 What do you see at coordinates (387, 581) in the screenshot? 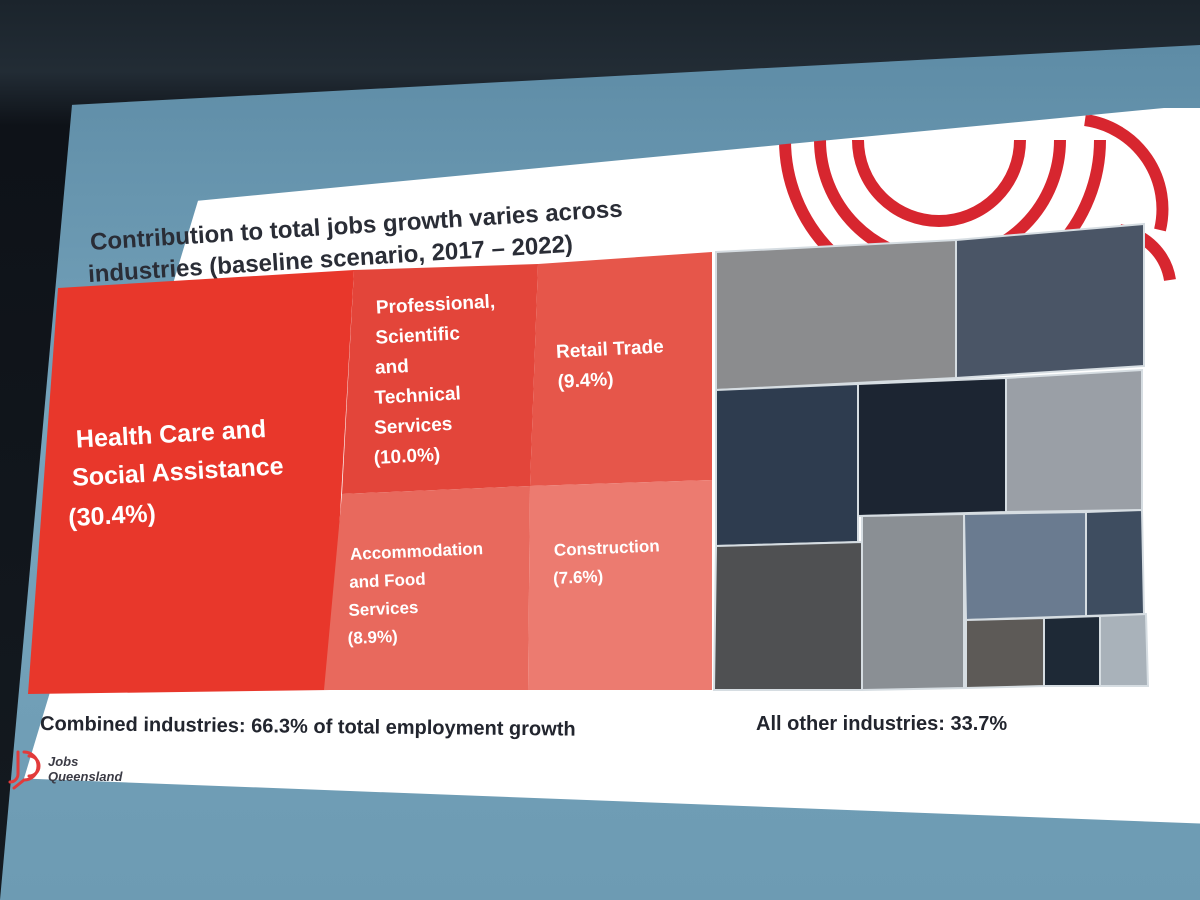
I see `label-accommodation-line-2: and Food` at bounding box center [387, 581].